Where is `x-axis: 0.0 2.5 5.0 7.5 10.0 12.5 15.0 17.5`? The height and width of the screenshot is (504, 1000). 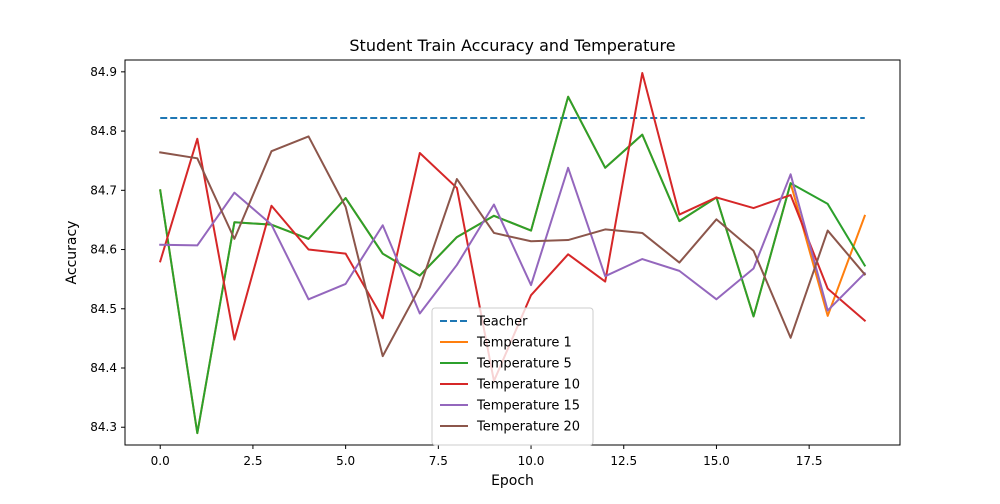 x-axis: 0.0 2.5 5.0 7.5 10.0 12.5 15.0 17.5 is located at coordinates (487, 456).